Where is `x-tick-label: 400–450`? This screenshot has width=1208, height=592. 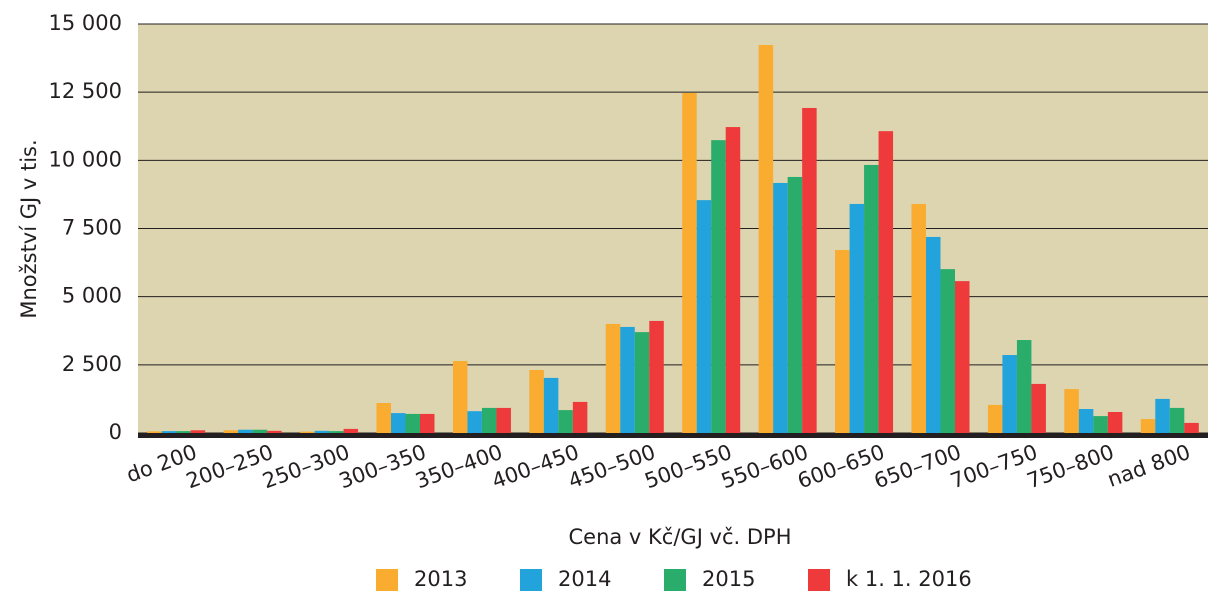 x-tick-label: 400–450 is located at coordinates (535, 467).